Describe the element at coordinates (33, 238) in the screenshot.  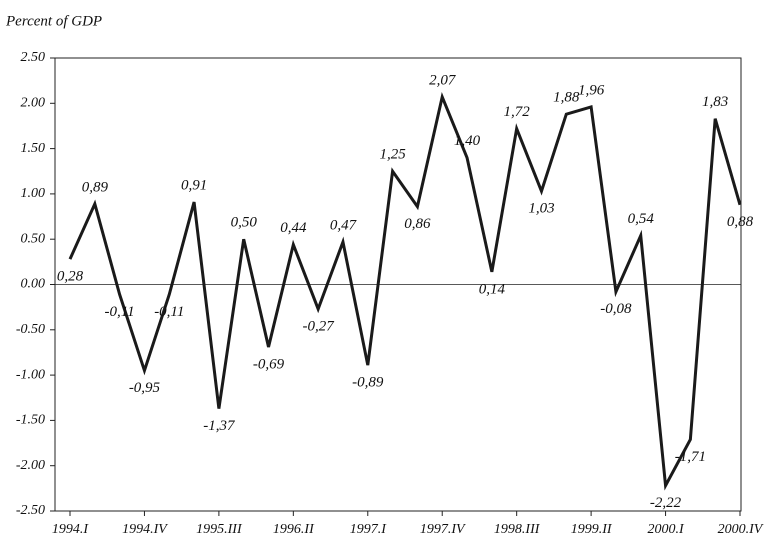
I see `y-tick-label: 0.50` at that location.